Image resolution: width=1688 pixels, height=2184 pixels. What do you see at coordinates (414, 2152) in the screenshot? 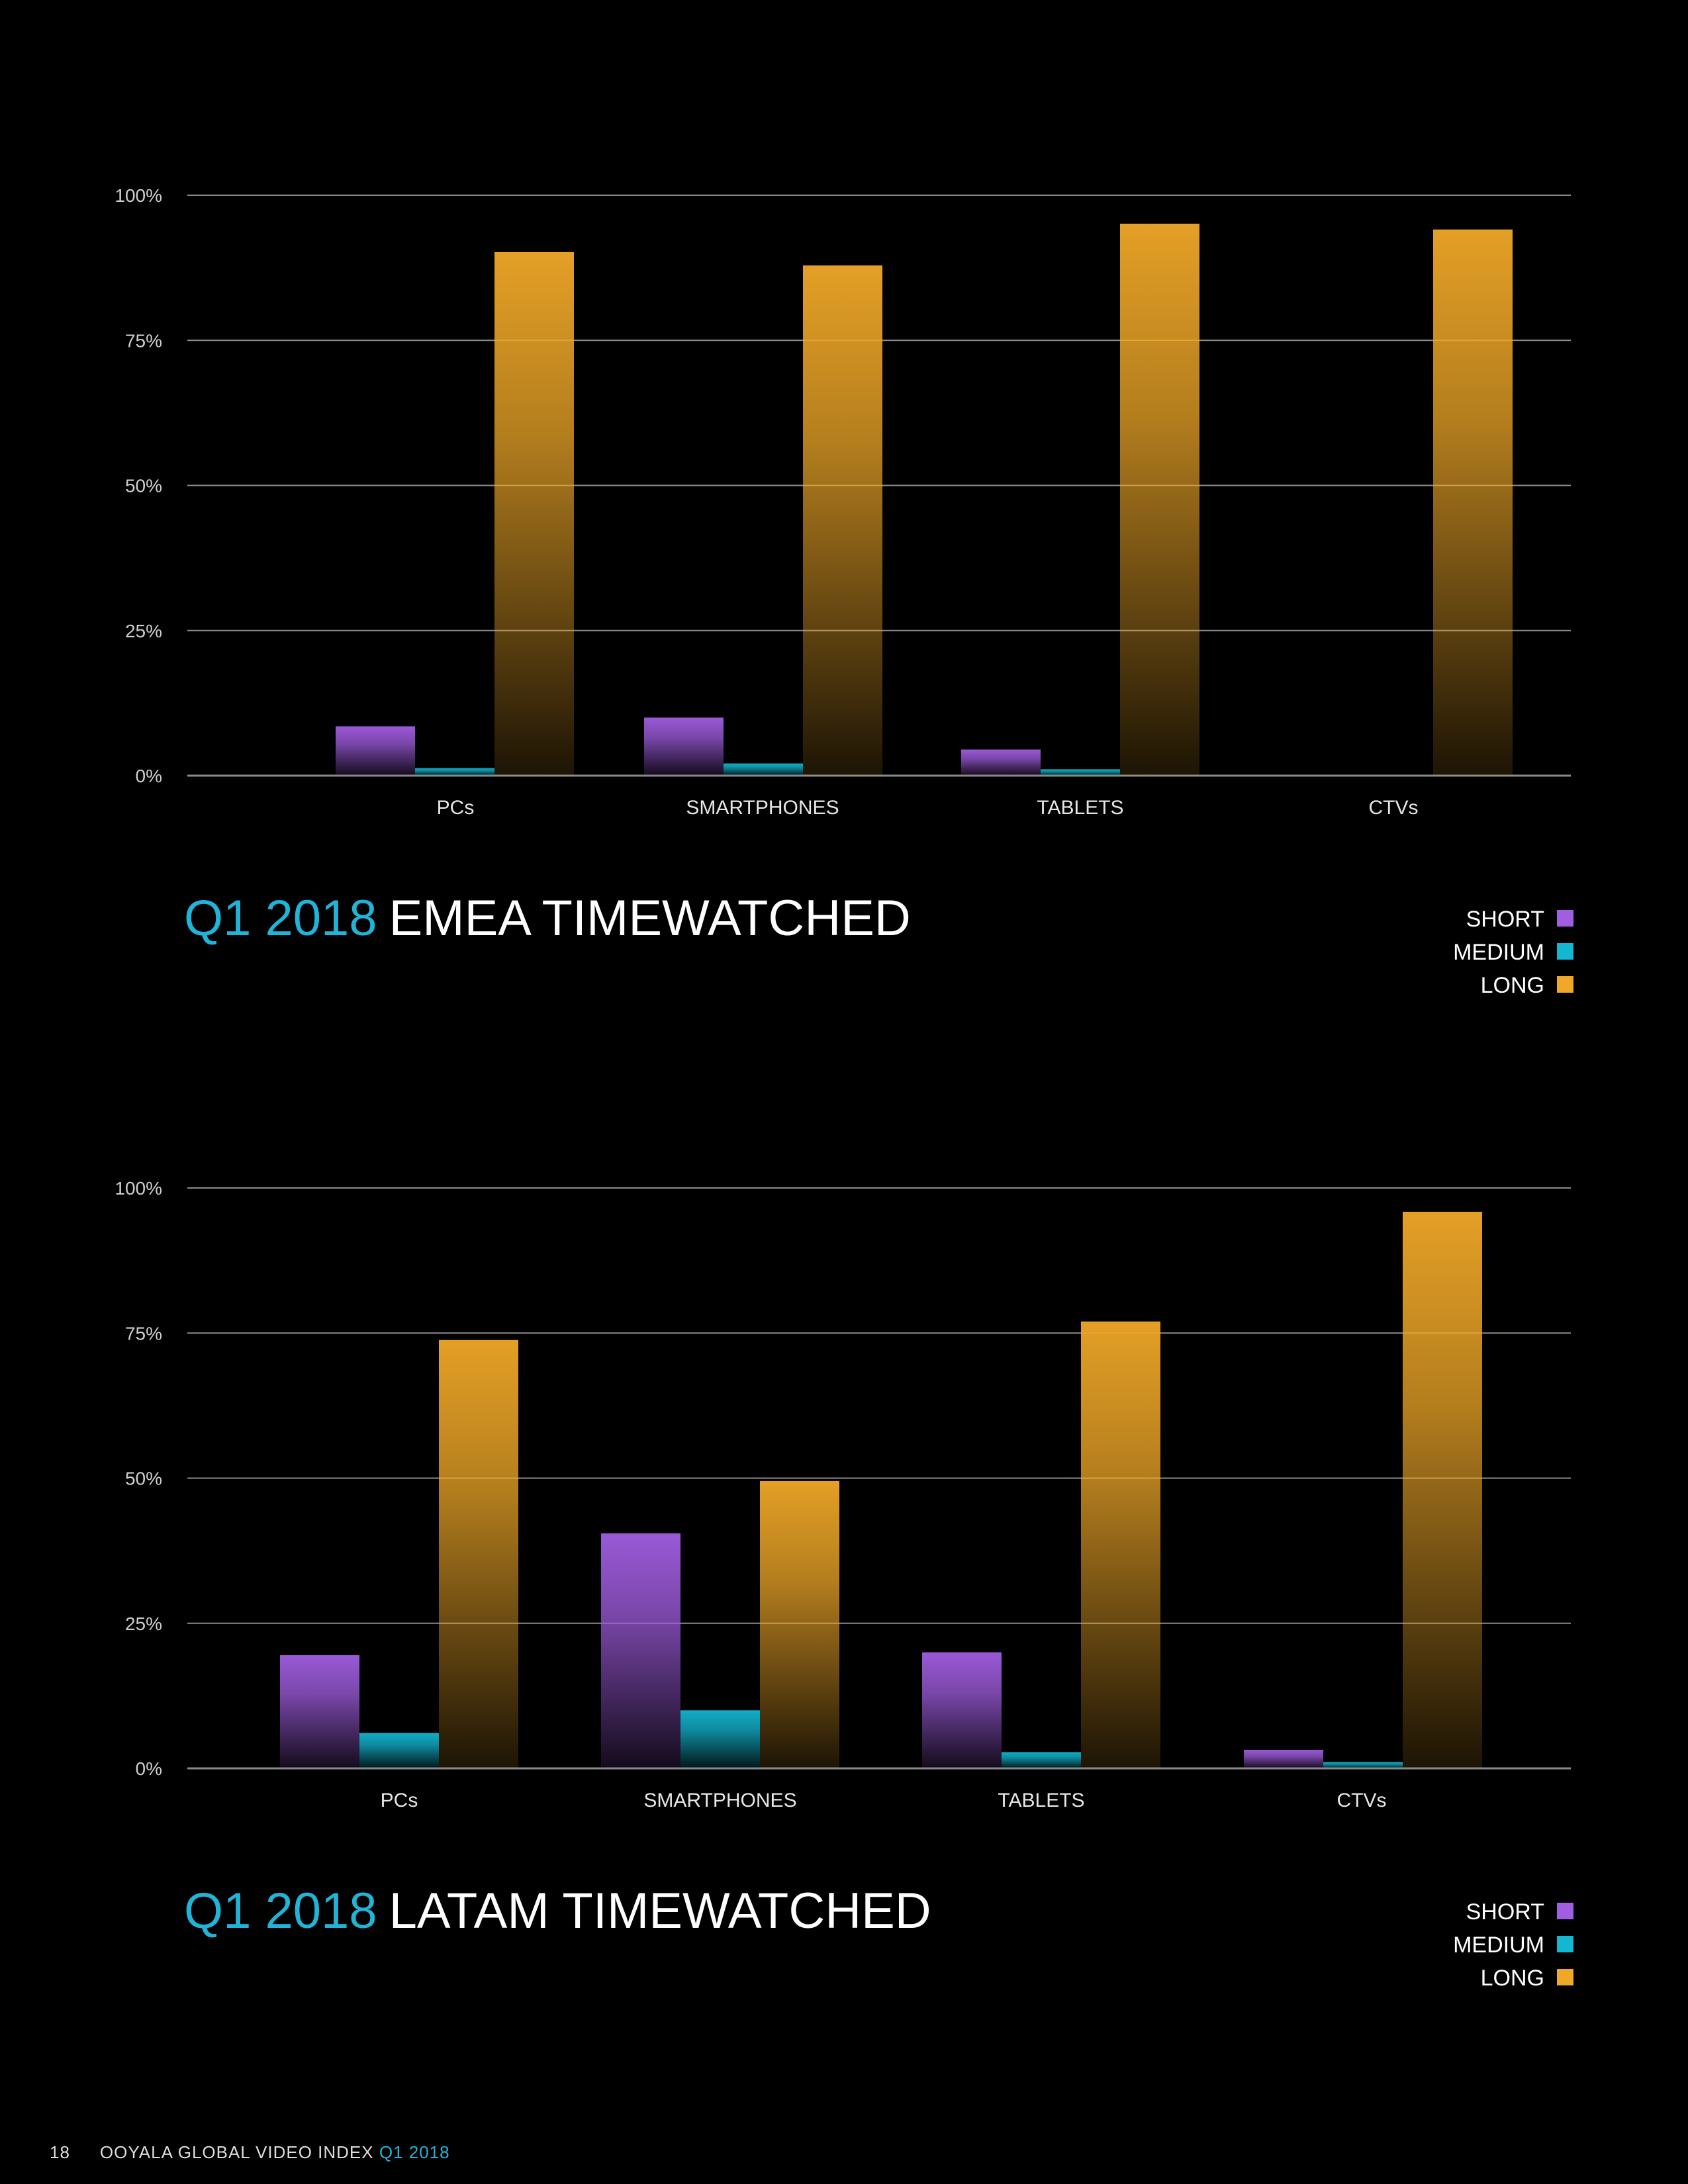
I see `footer-period: Q1 2018` at bounding box center [414, 2152].